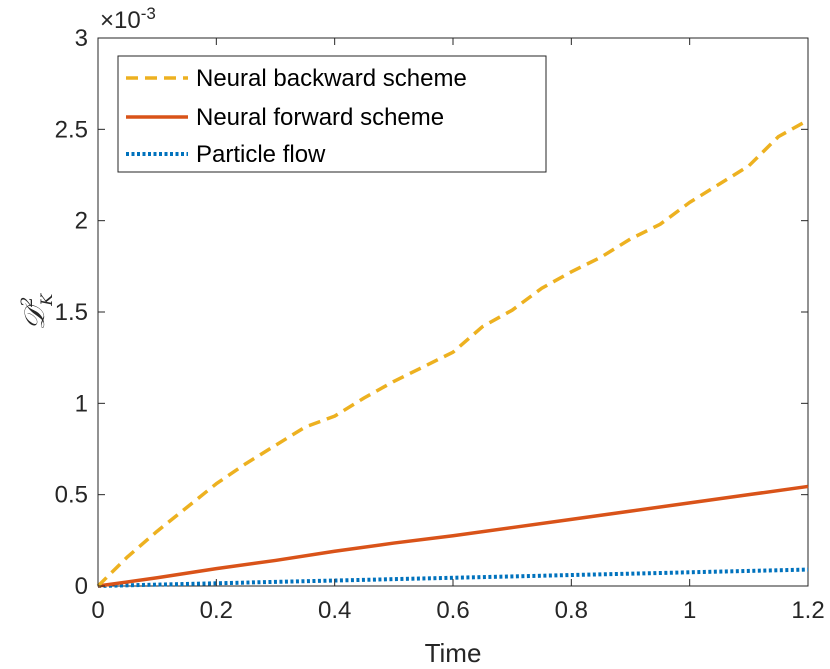 Image resolution: width=830 pixels, height=669 pixels. What do you see at coordinates (320, 117) in the screenshot?
I see `legend-label: Neural forward scheme` at bounding box center [320, 117].